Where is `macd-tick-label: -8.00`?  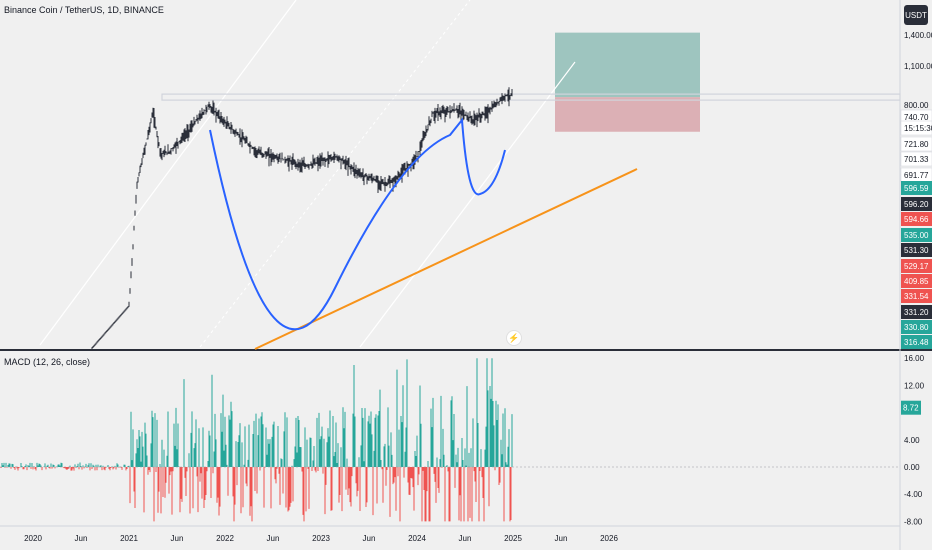
macd-tick-label: -8.00 is located at coordinates (913, 521).